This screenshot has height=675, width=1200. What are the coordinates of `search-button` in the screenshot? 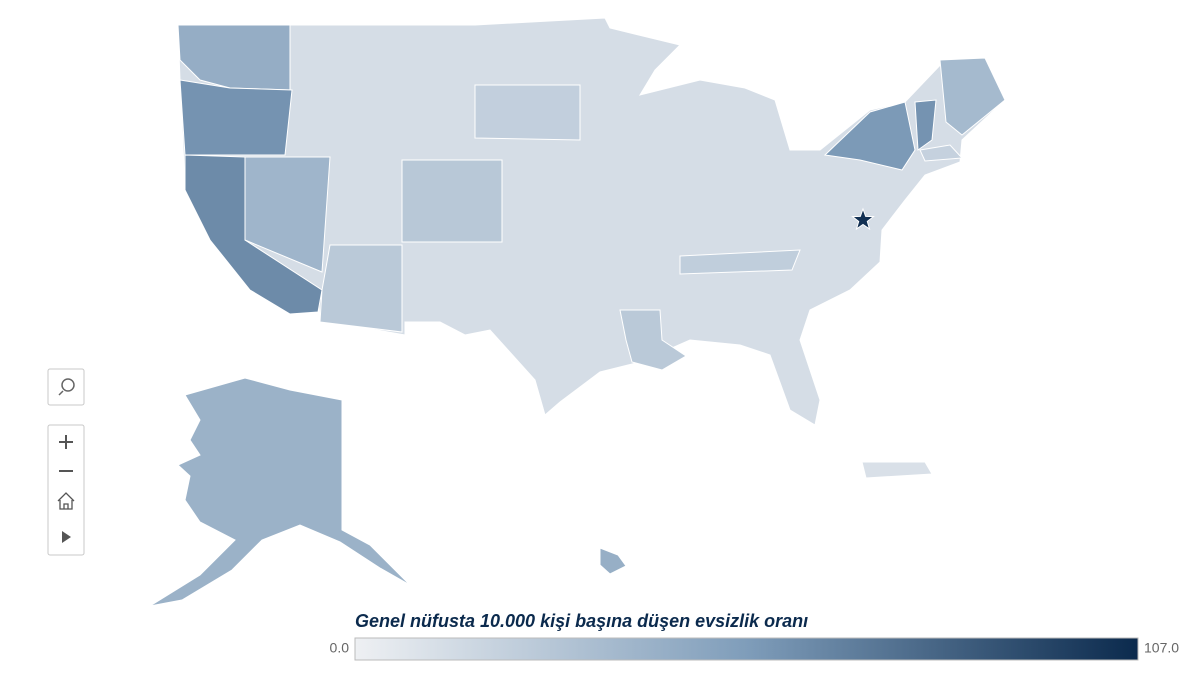 It's located at (66, 387).